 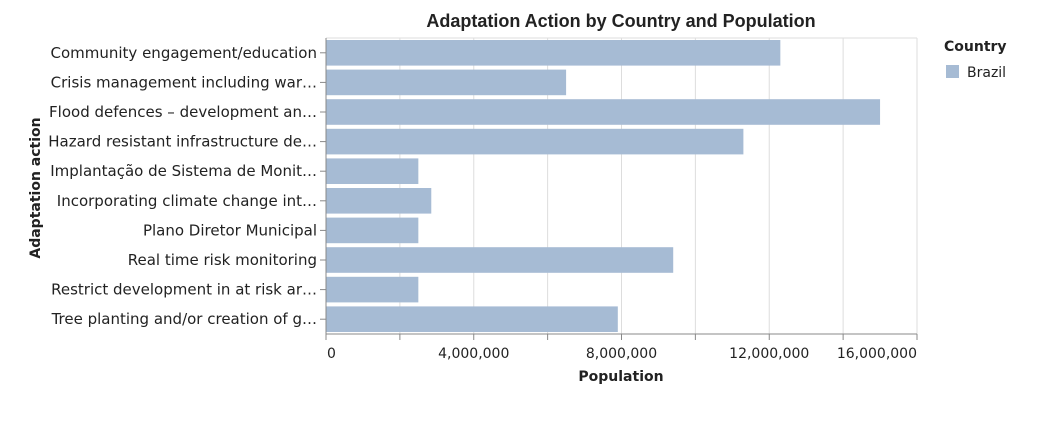 What do you see at coordinates (36, 187) in the screenshot?
I see `y-axis-title: Adaptation action` at bounding box center [36, 187].